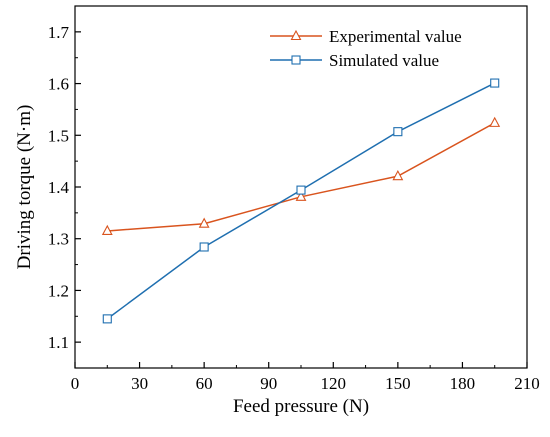 The height and width of the screenshot is (437, 550). What do you see at coordinates (398, 383) in the screenshot?
I see `x-tick-label: 150` at bounding box center [398, 383].